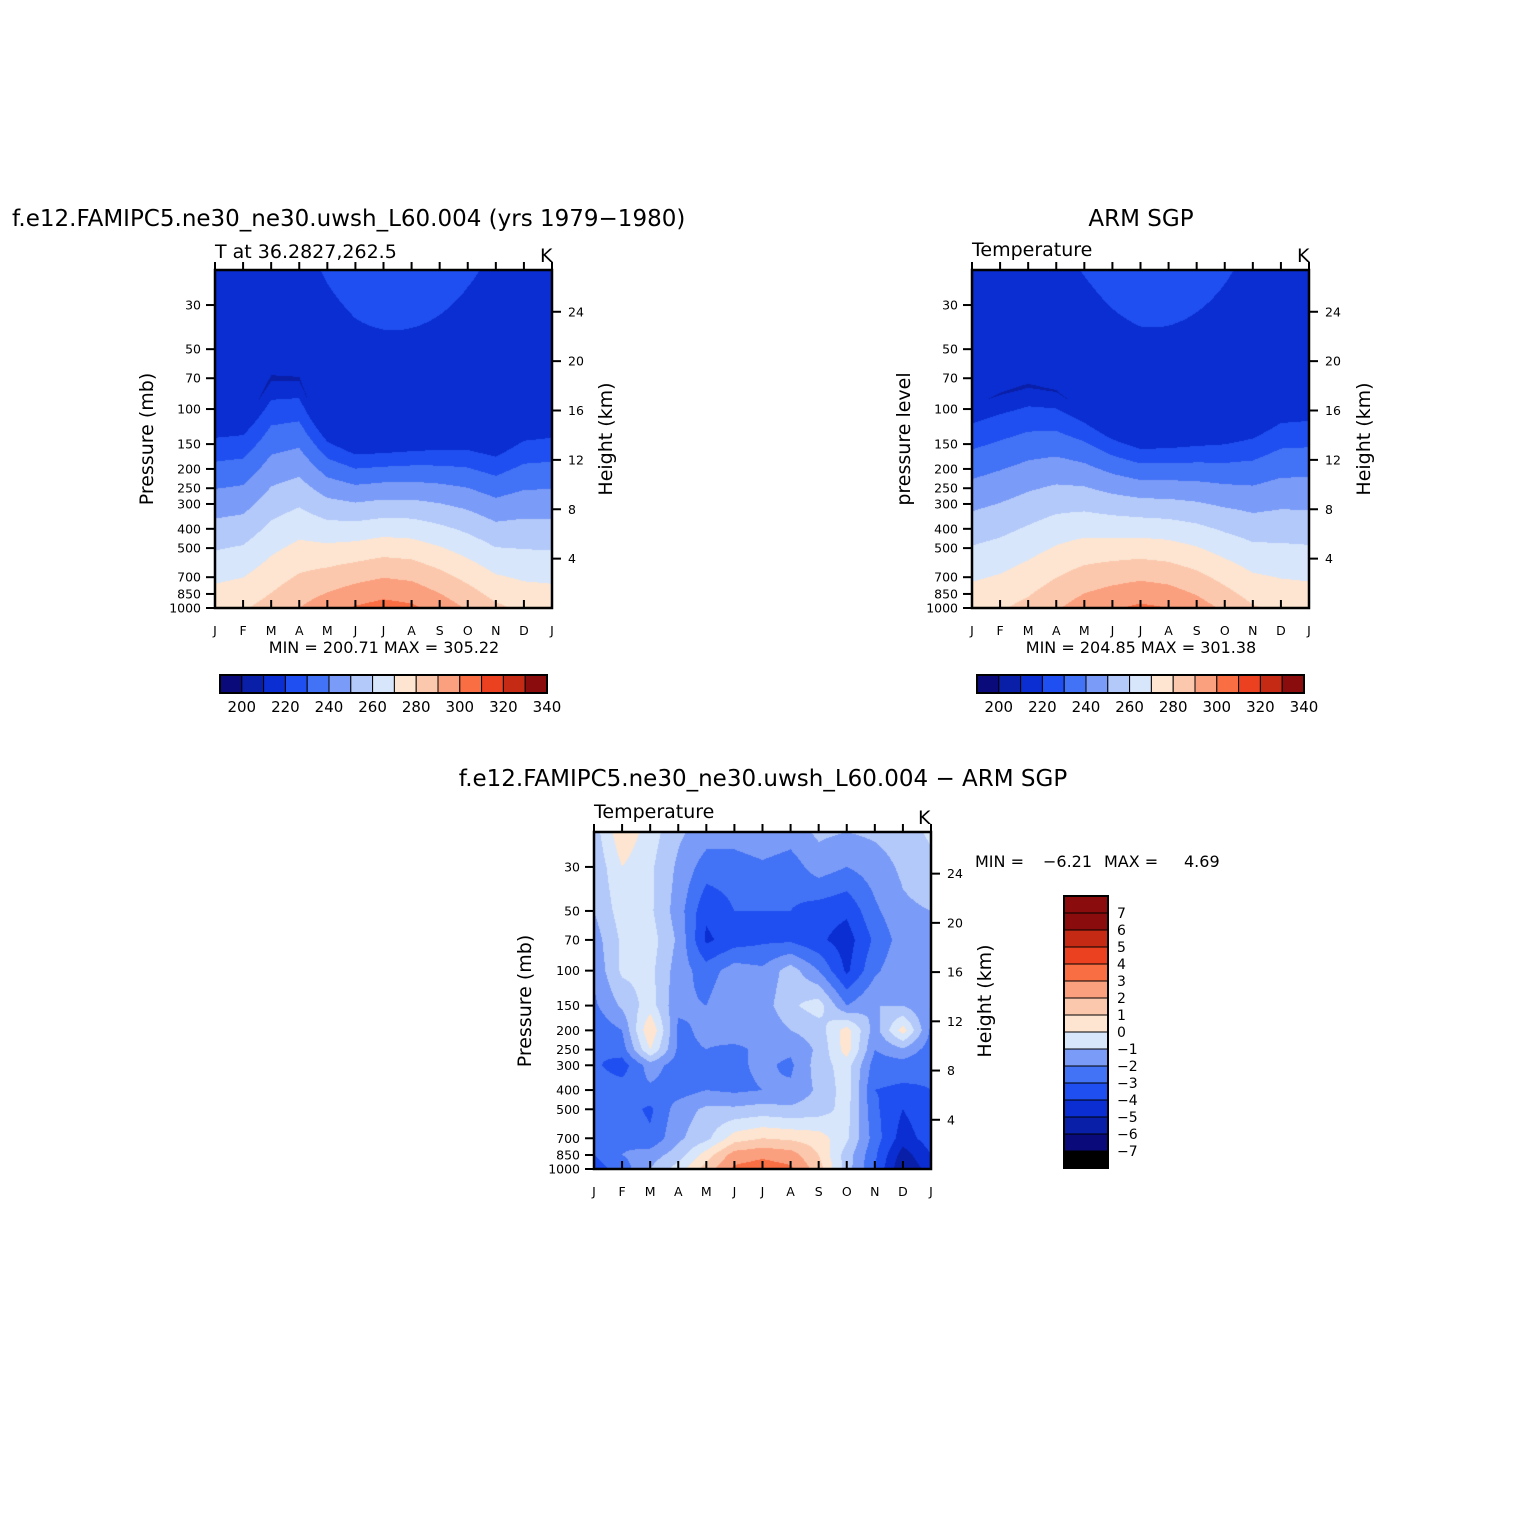 Image resolution: width=1525 pixels, height=1525 pixels. What do you see at coordinates (189, 593) in the screenshot?
I see `y-tick-label: 850` at bounding box center [189, 593].